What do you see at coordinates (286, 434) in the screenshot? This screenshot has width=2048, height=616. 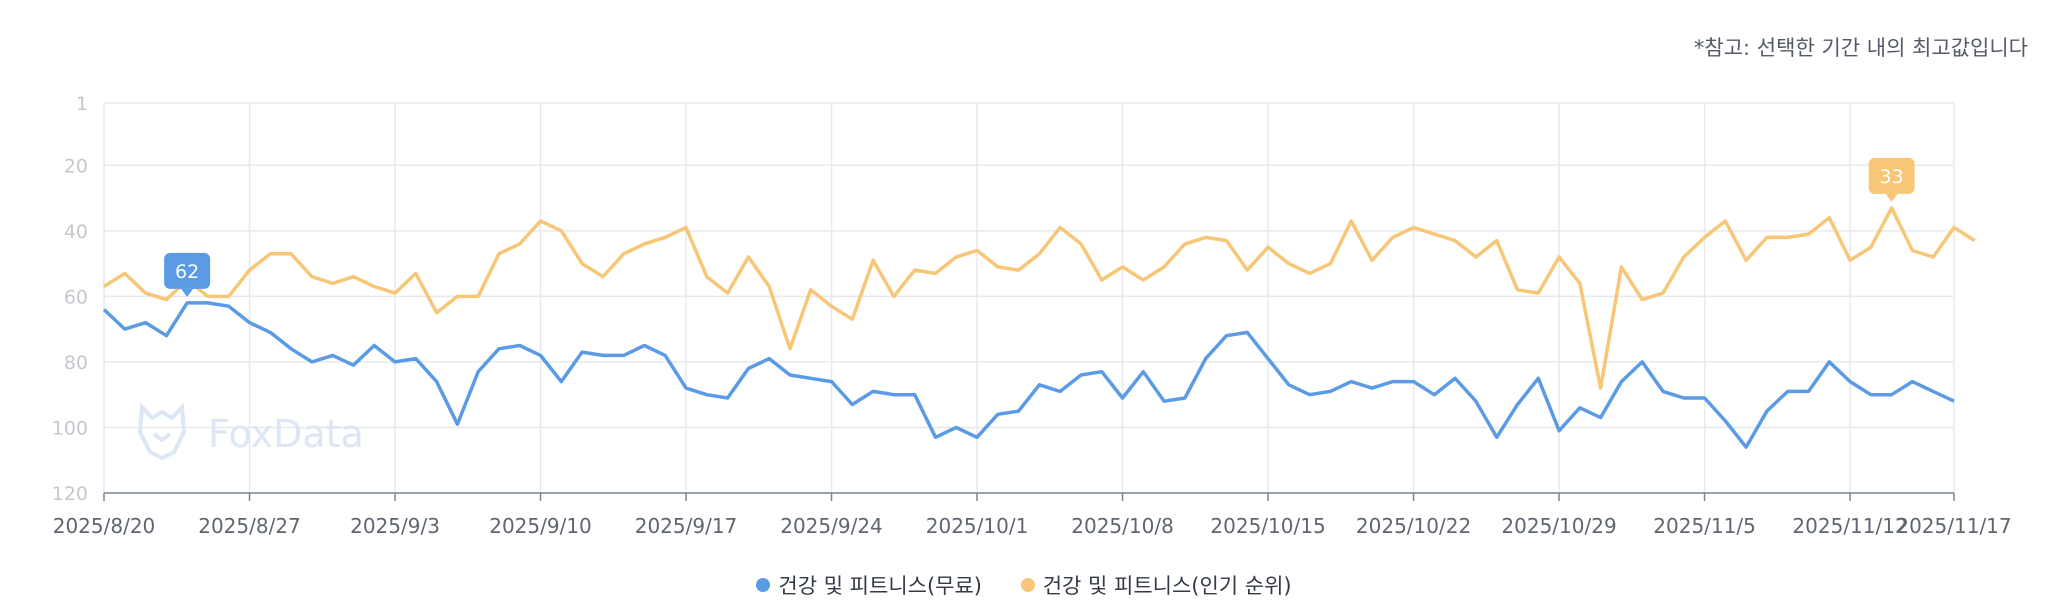 I see `watermark-text: FoxData` at bounding box center [286, 434].